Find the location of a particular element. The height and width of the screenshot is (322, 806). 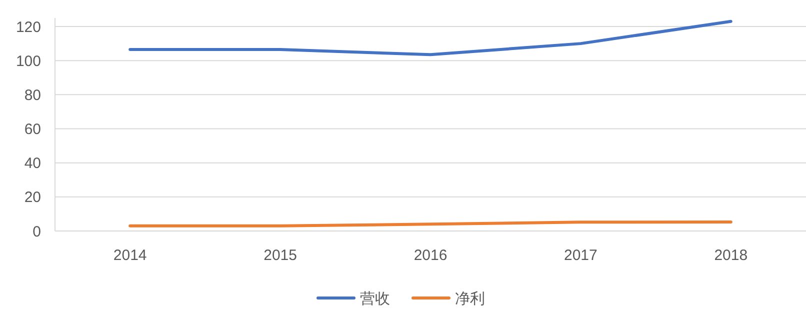

x-tick-label: 2015 is located at coordinates (280, 255).